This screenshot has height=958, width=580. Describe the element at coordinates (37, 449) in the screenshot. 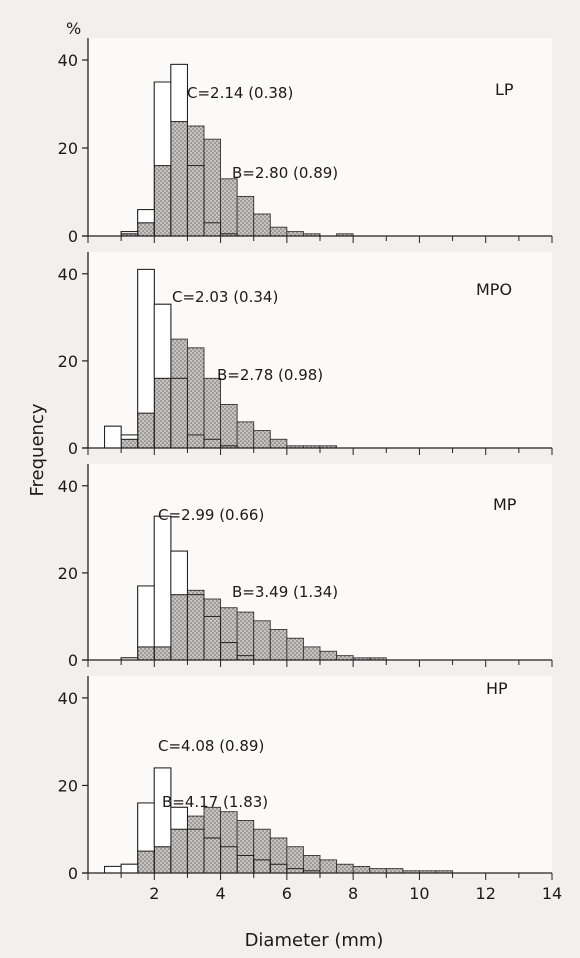

I see `y-axis-title: Frequency` at that location.